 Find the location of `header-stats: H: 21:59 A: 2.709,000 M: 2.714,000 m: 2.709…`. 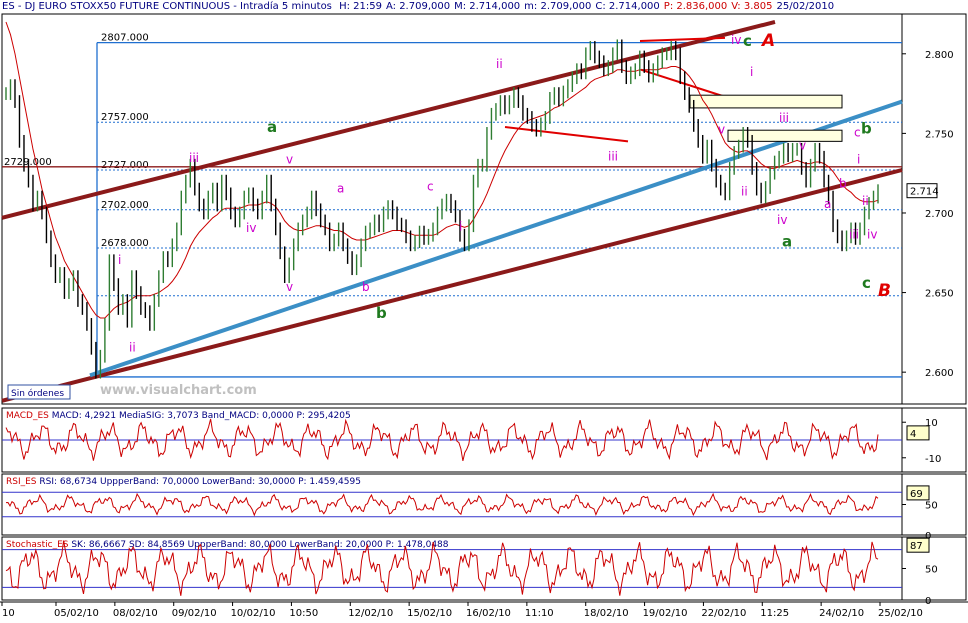

header-stats: H: 21:59 A: 2.709,000 M: 2.714,000 m: 2.709… is located at coordinates (584, 6).